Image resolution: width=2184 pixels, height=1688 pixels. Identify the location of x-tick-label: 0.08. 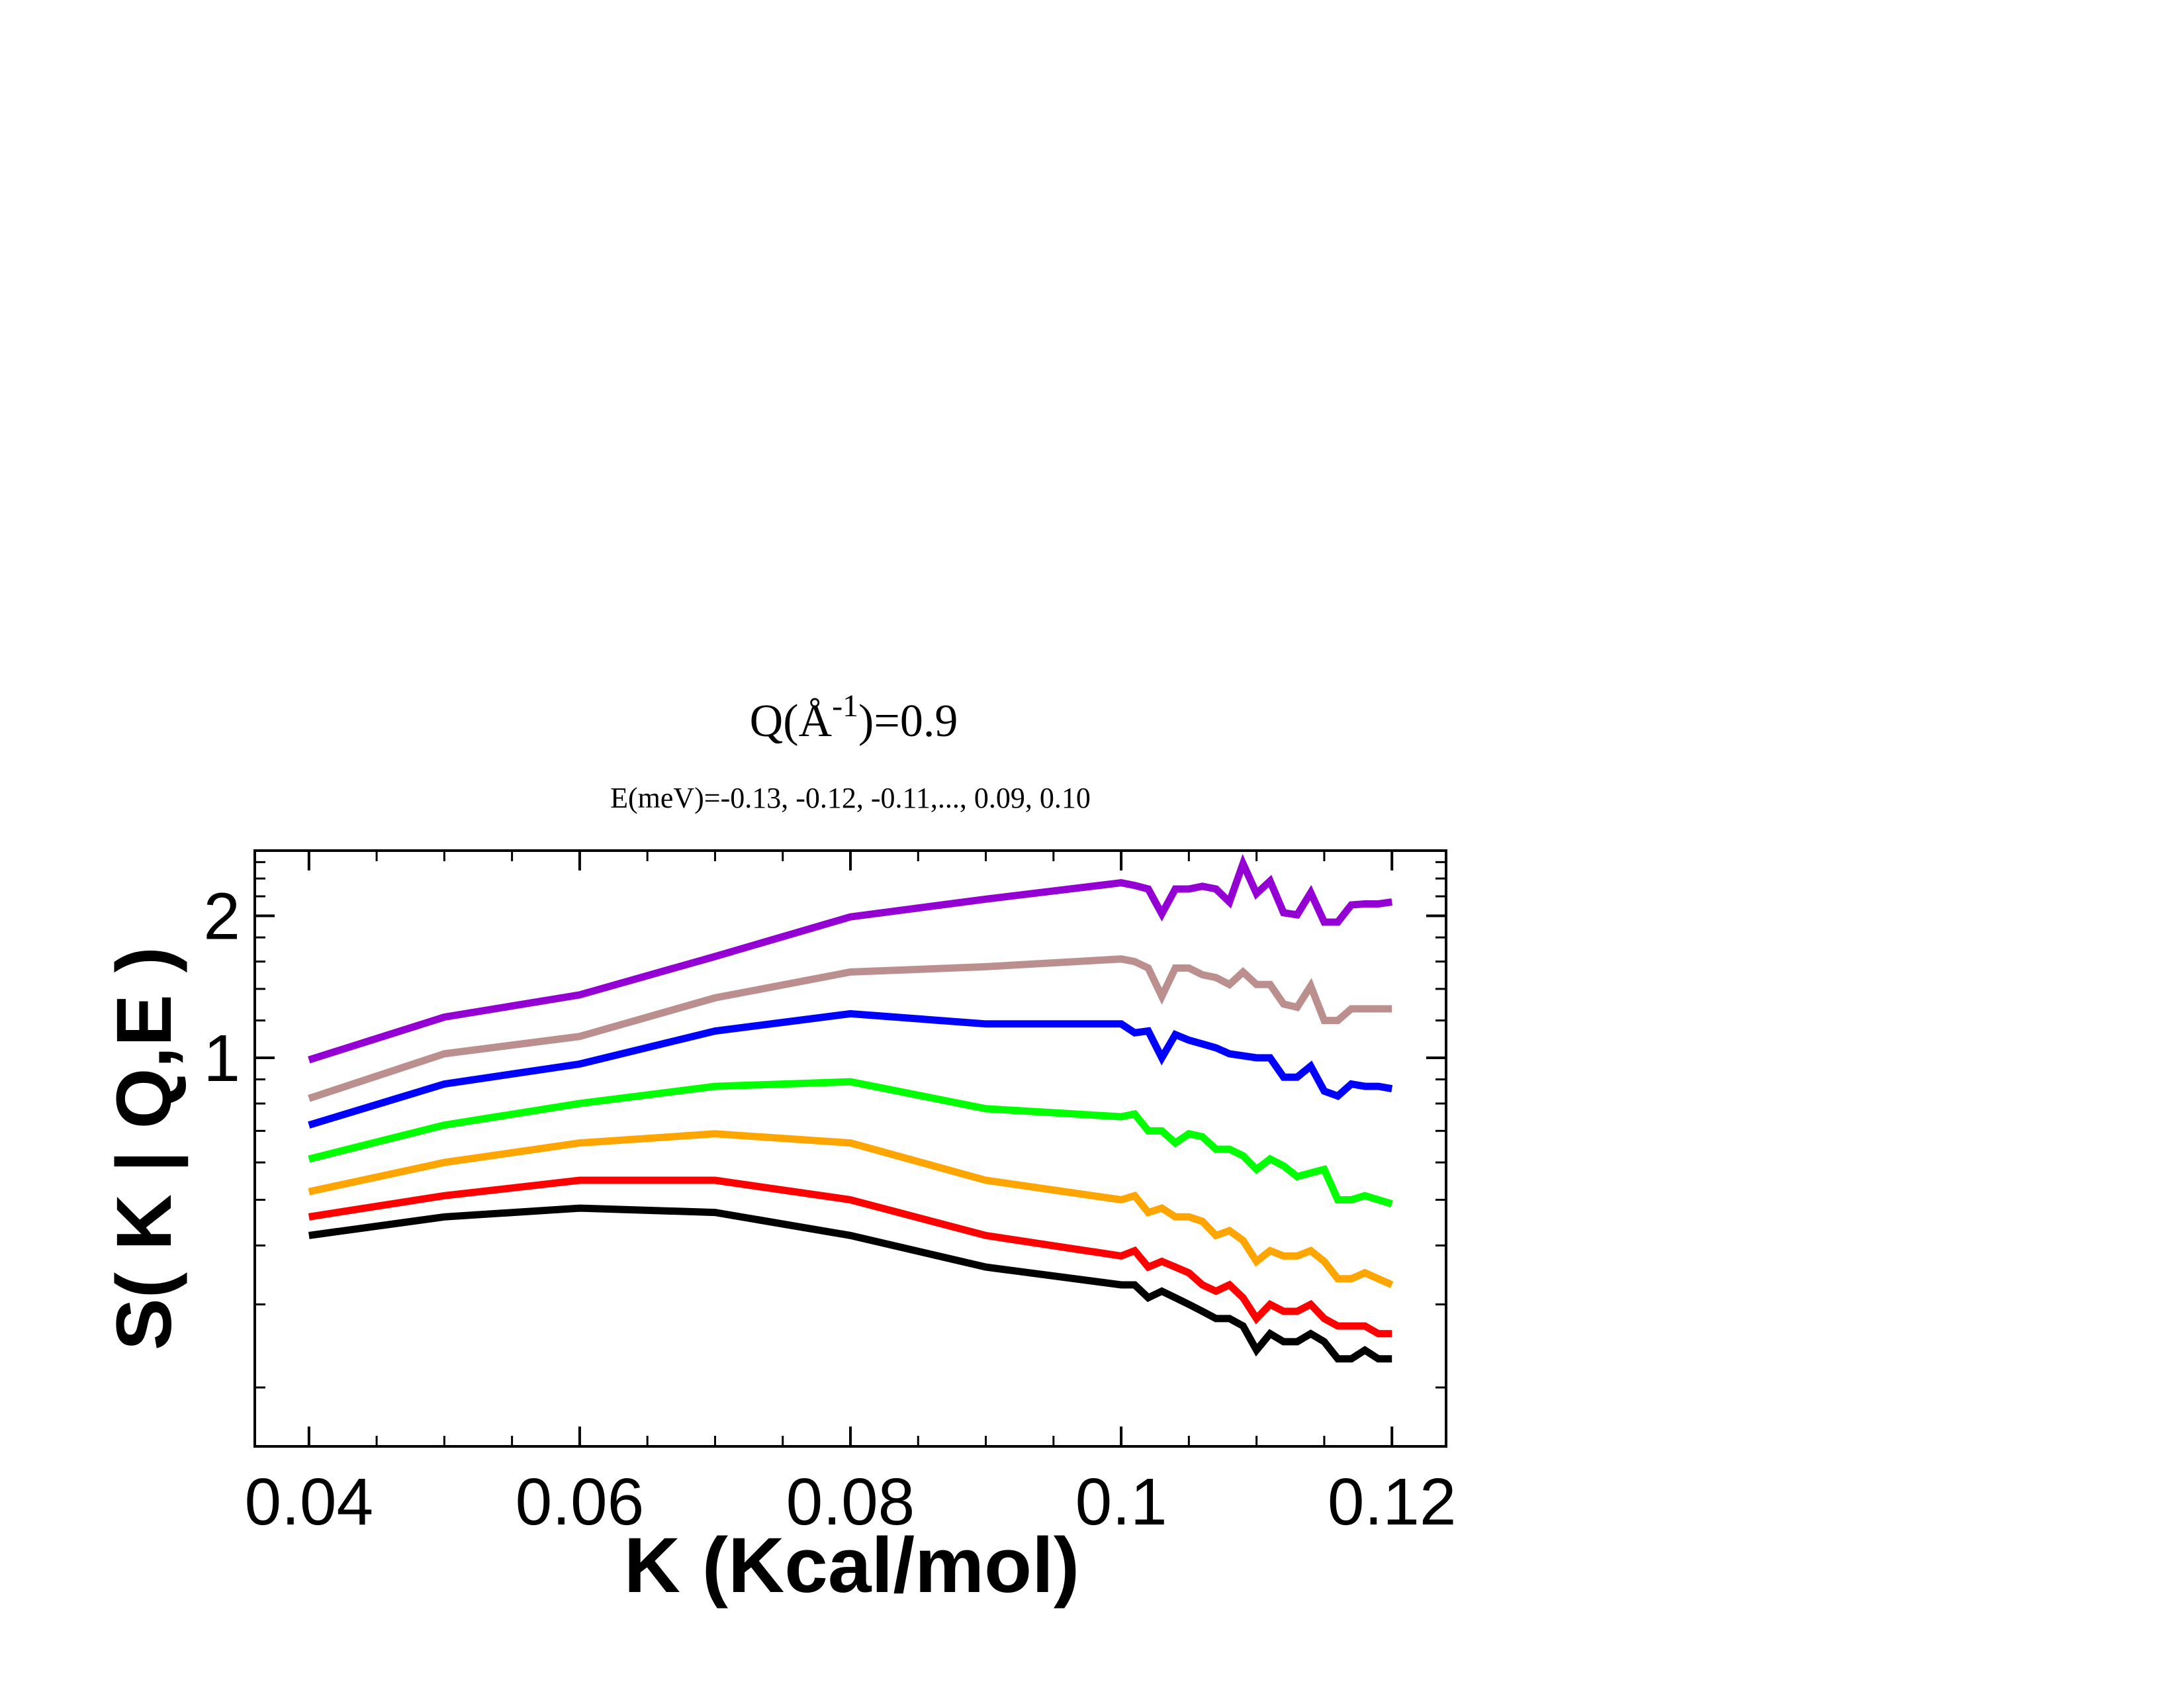
(850, 1502).